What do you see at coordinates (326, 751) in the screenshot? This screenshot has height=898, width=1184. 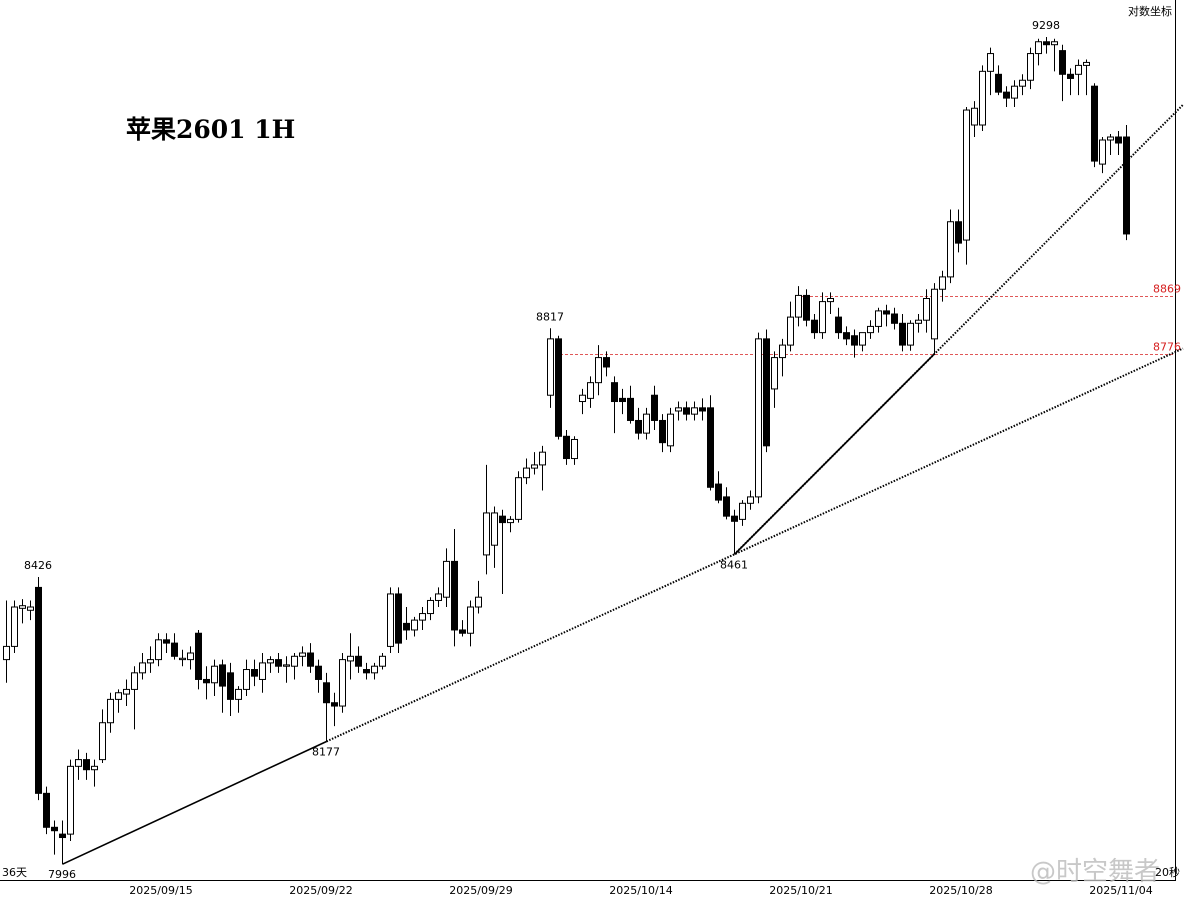 I see `price-label: 8177` at bounding box center [326, 751].